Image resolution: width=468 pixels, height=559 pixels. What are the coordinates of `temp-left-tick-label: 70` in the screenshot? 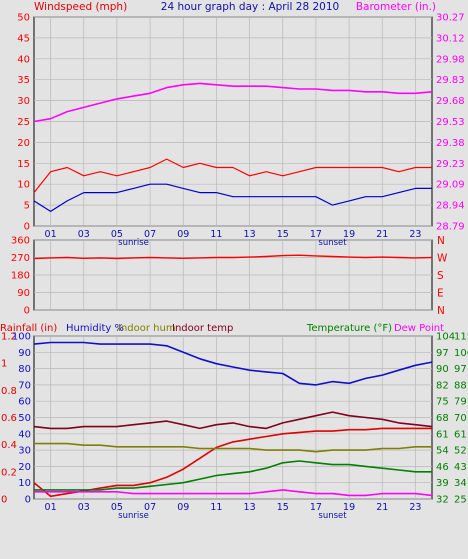 It's located at (460, 418).